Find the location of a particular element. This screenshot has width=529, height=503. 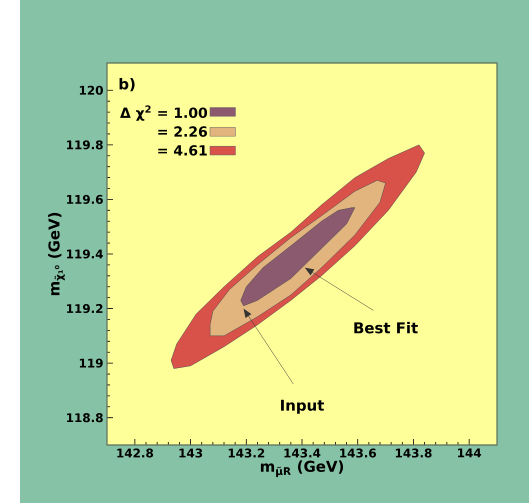

y-tick-label: 119.2 is located at coordinates (84, 309).